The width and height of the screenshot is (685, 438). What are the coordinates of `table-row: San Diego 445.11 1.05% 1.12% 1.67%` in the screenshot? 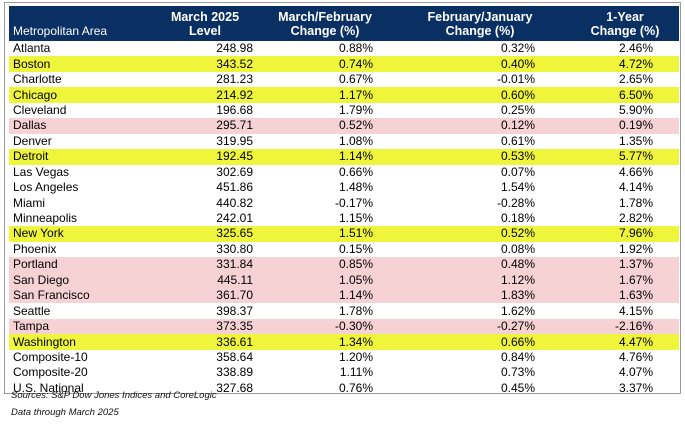 It's located at (344, 280).